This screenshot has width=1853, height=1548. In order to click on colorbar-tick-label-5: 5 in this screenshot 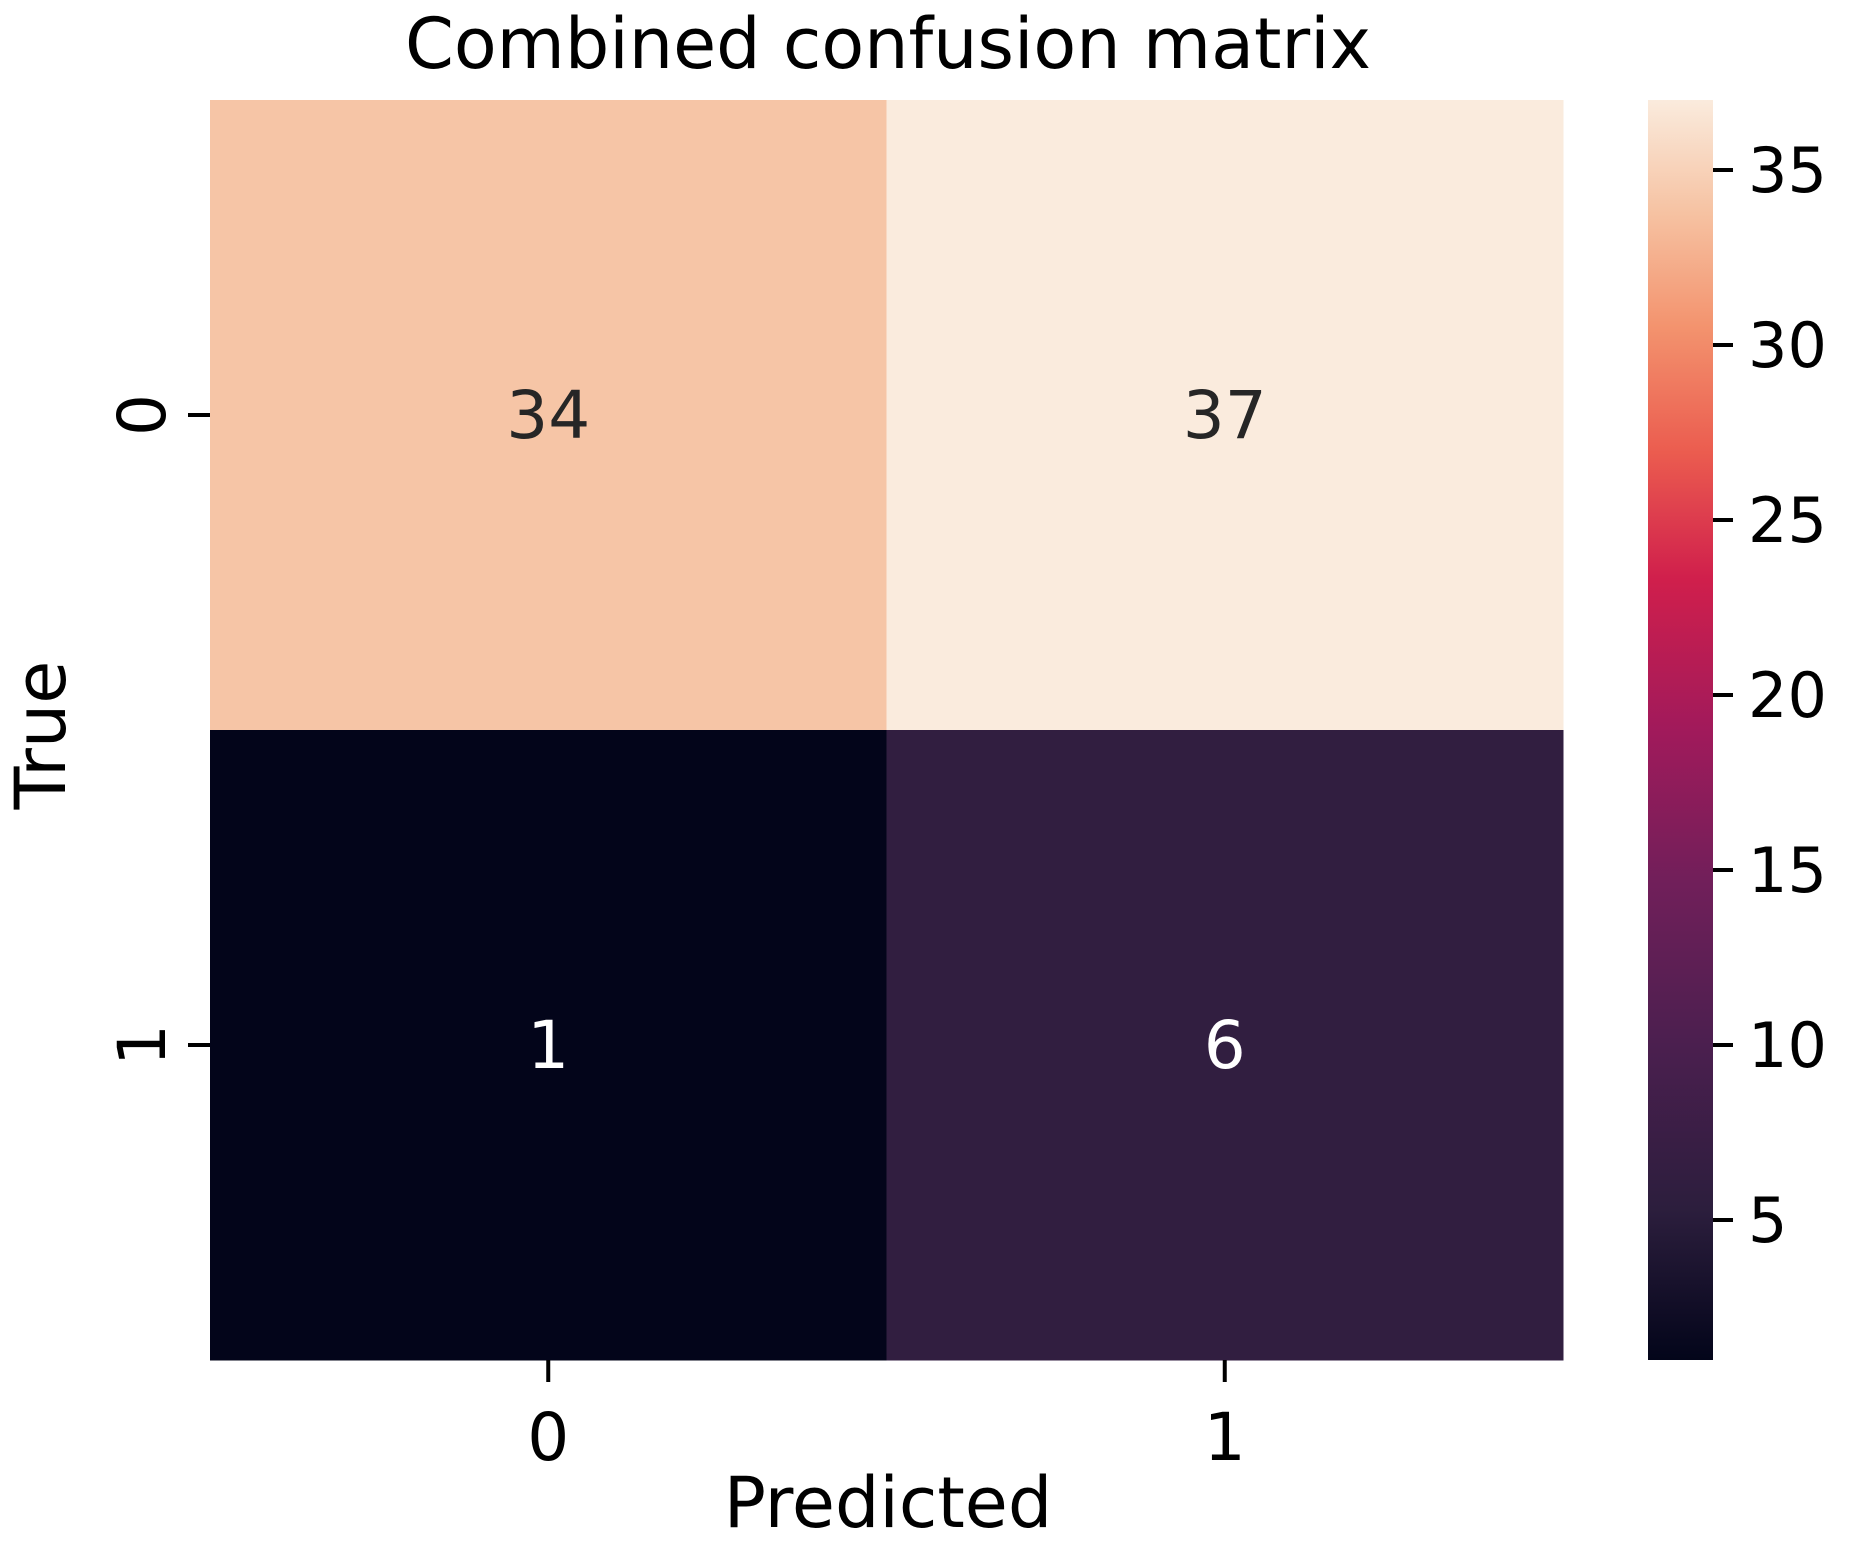, I will do `click(1767, 1220)`.